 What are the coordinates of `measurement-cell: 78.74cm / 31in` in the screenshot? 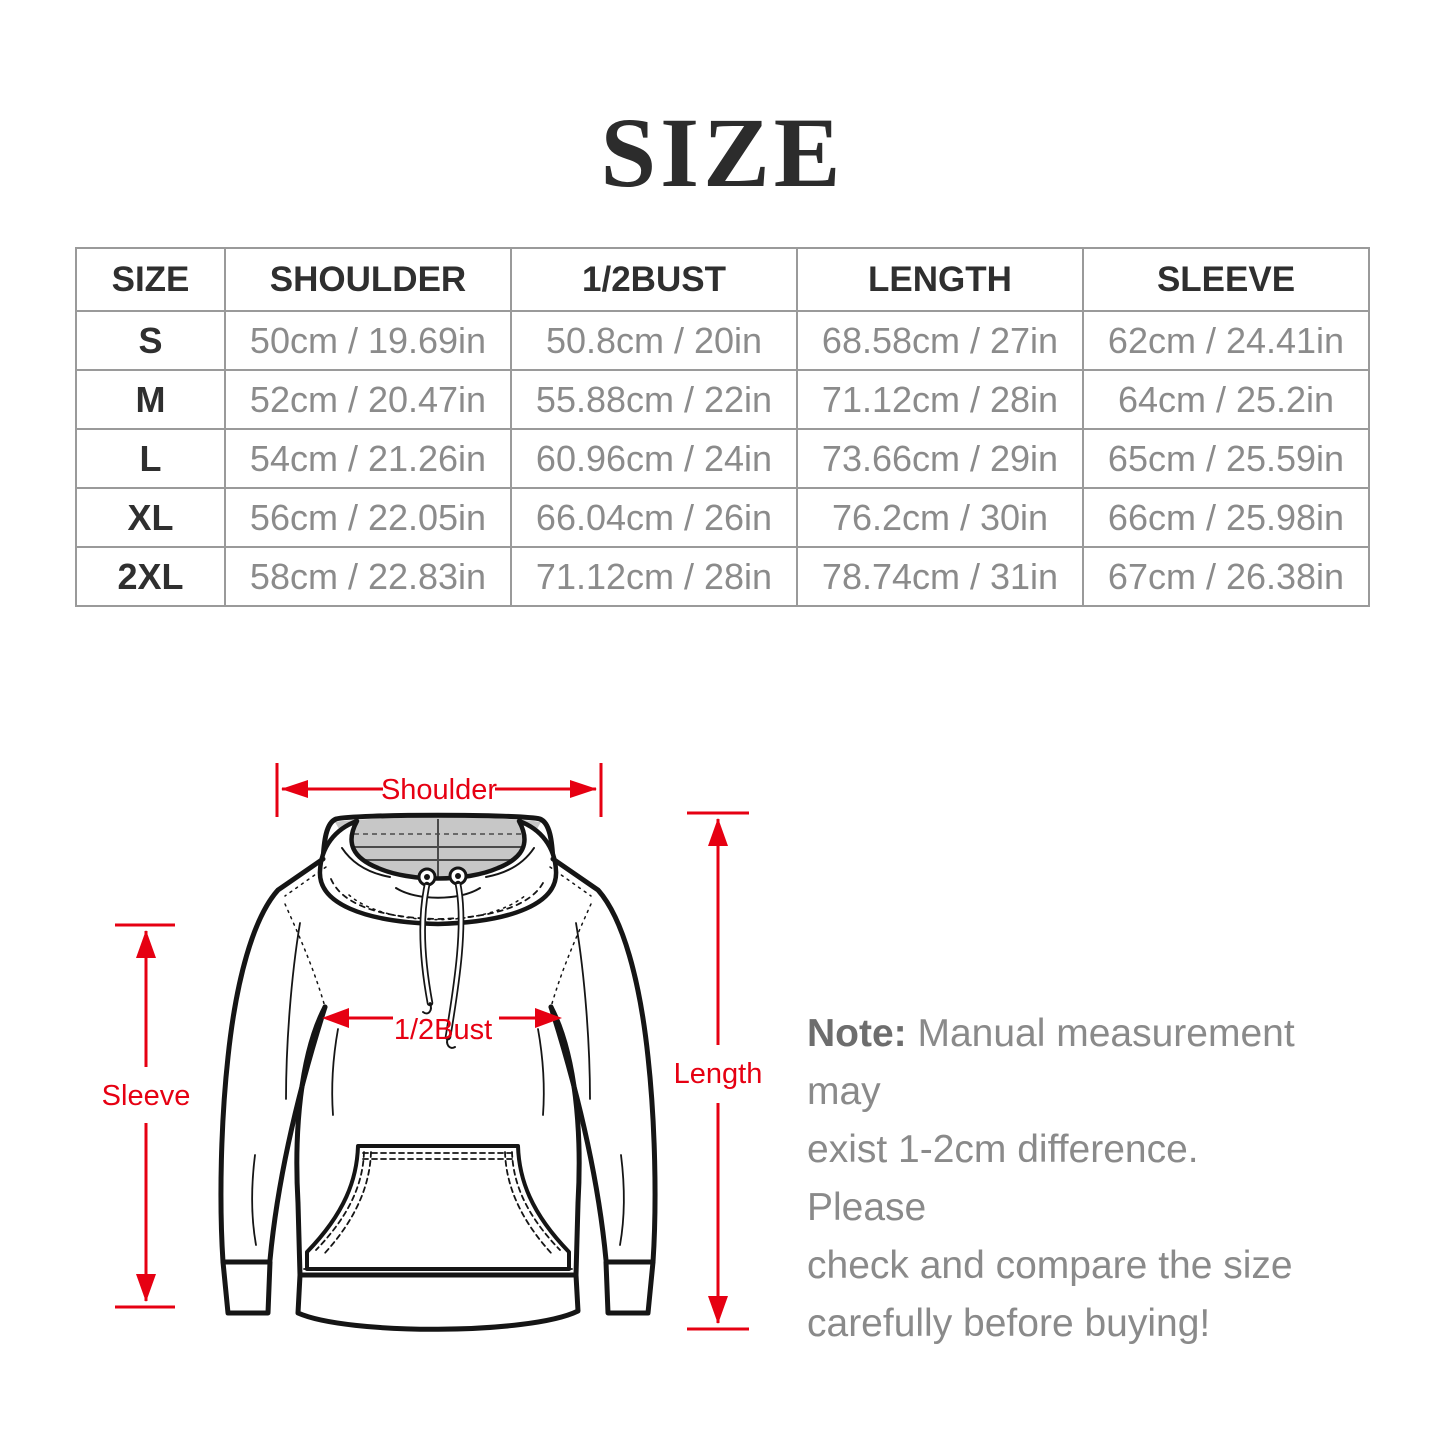 It's located at (940, 576).